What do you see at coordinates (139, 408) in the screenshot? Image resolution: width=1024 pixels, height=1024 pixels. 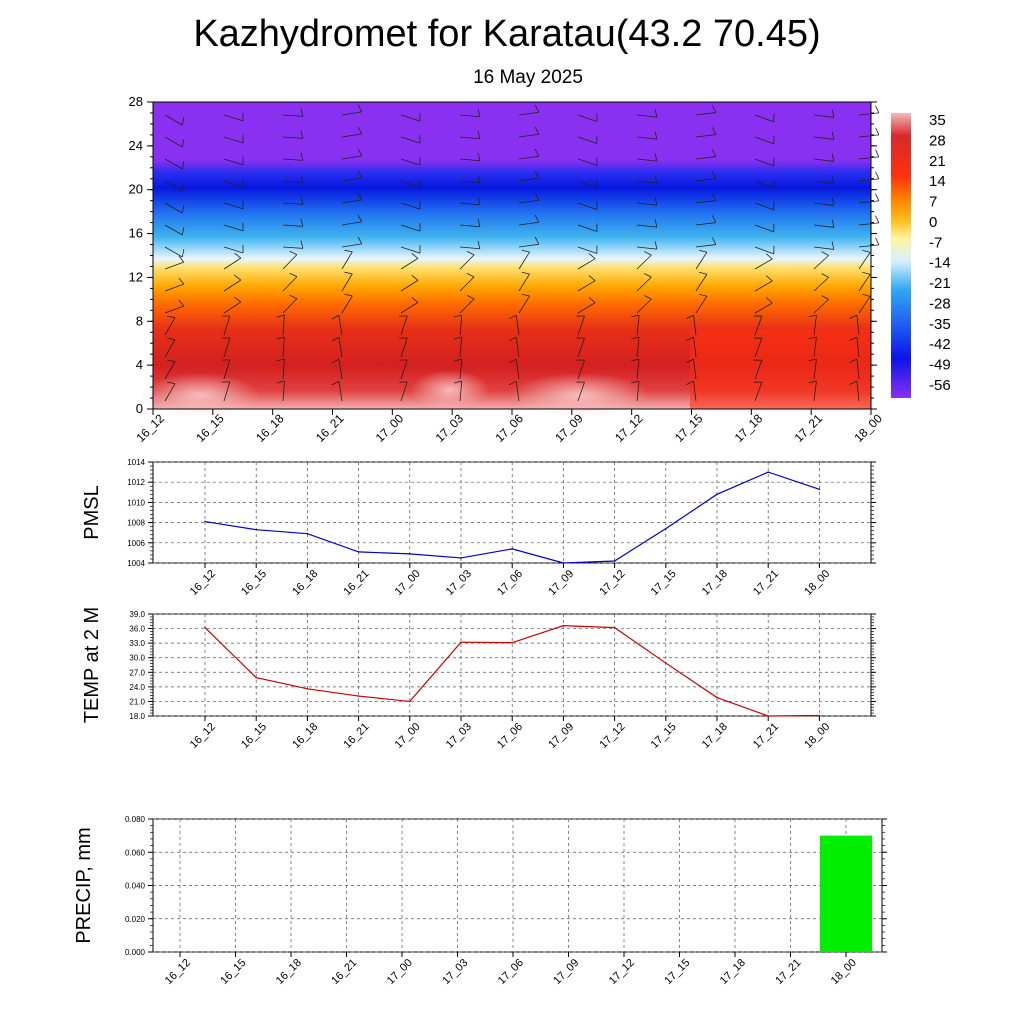 I see `y-tick-label: 0` at bounding box center [139, 408].